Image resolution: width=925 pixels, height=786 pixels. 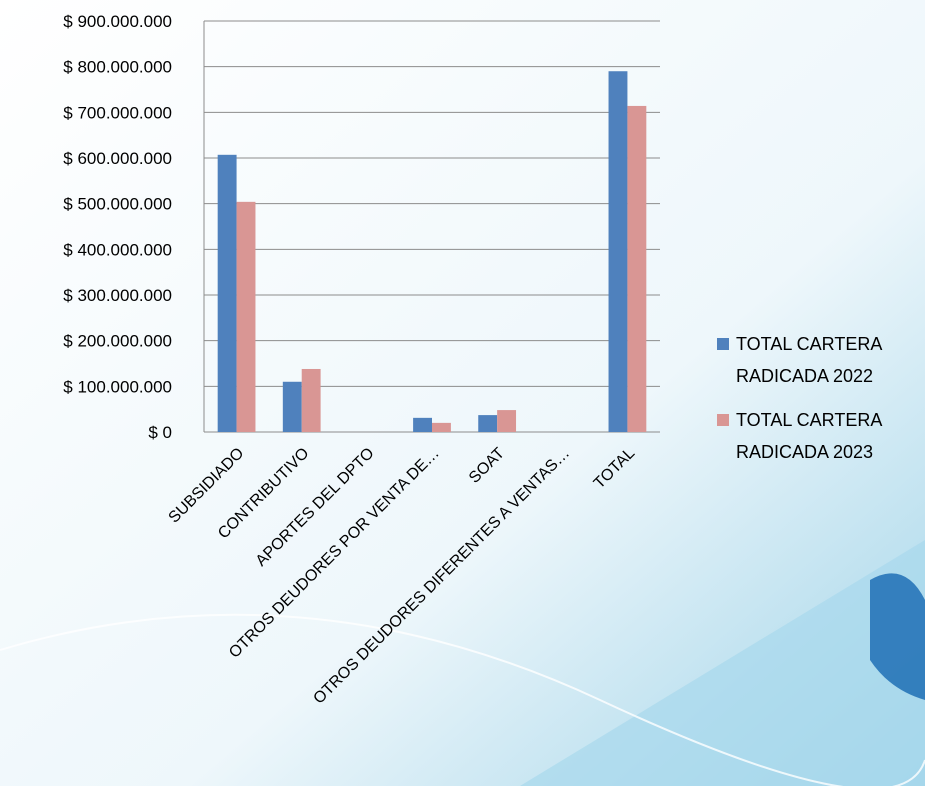 I want to click on decoration, so click(x=722, y=663).